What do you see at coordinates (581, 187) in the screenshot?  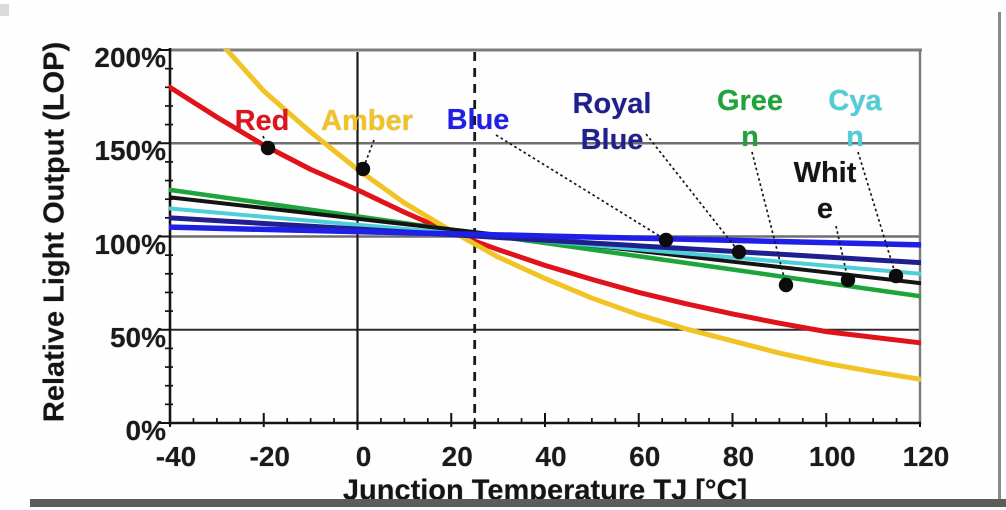 I see `leader-line-blue` at bounding box center [581, 187].